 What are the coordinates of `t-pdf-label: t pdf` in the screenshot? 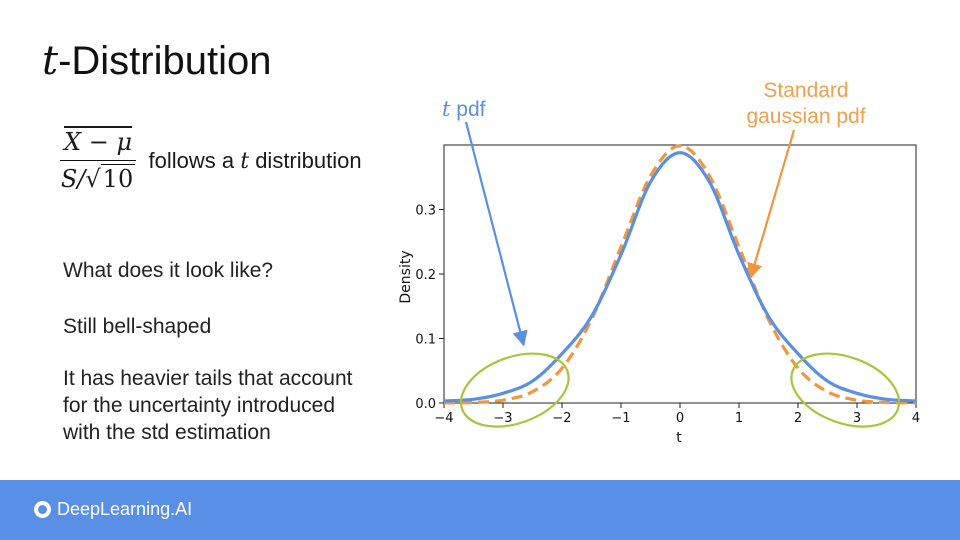 It's located at (463, 109).